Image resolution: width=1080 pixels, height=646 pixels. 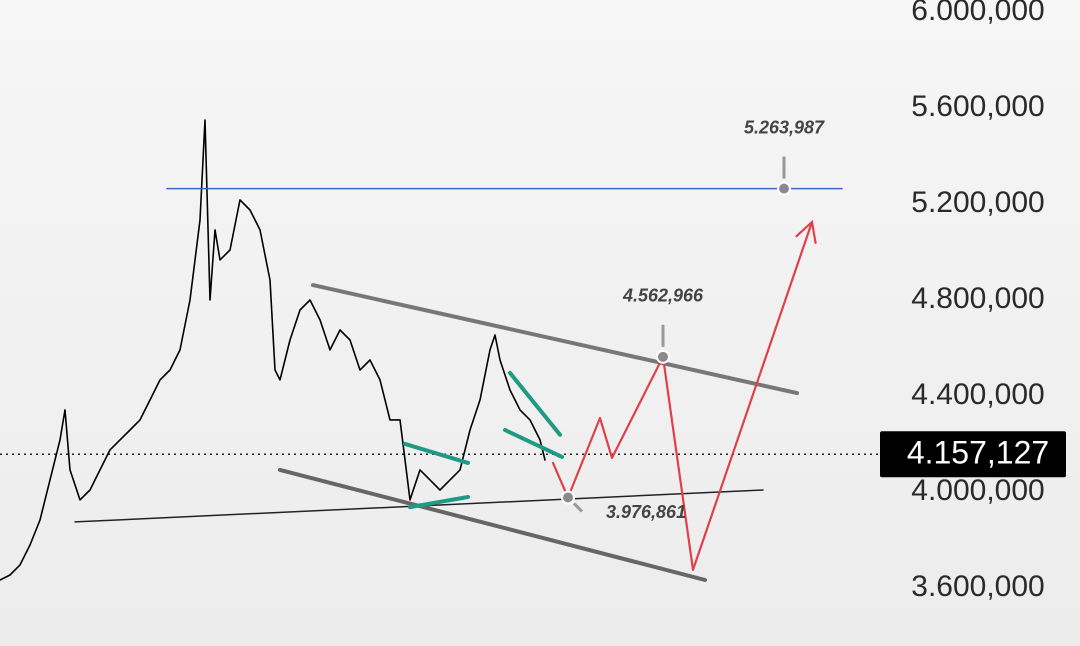 I want to click on y-tick-label: 6.000,000, so click(x=977, y=13).